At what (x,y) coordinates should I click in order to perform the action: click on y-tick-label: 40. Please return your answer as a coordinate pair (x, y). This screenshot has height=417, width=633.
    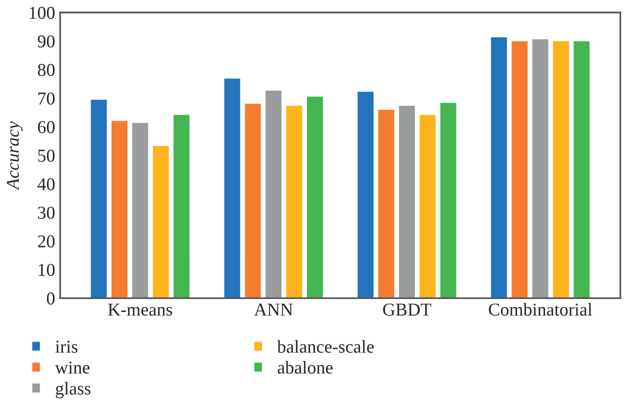
    Looking at the image, I should click on (46, 184).